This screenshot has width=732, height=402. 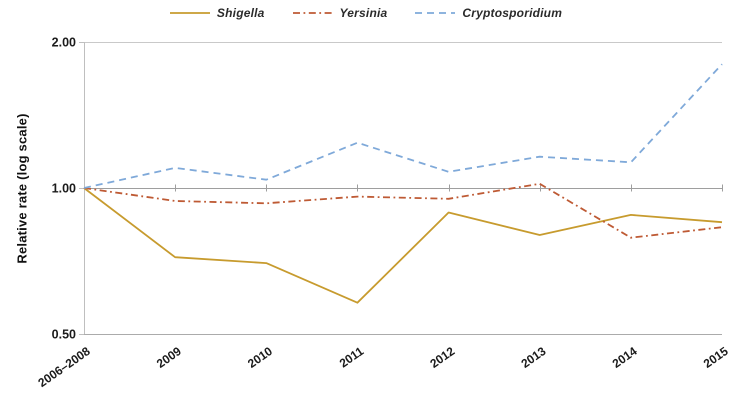 I want to click on legend-item-cryptosporidium: Cryptosporidium, so click(x=488, y=13).